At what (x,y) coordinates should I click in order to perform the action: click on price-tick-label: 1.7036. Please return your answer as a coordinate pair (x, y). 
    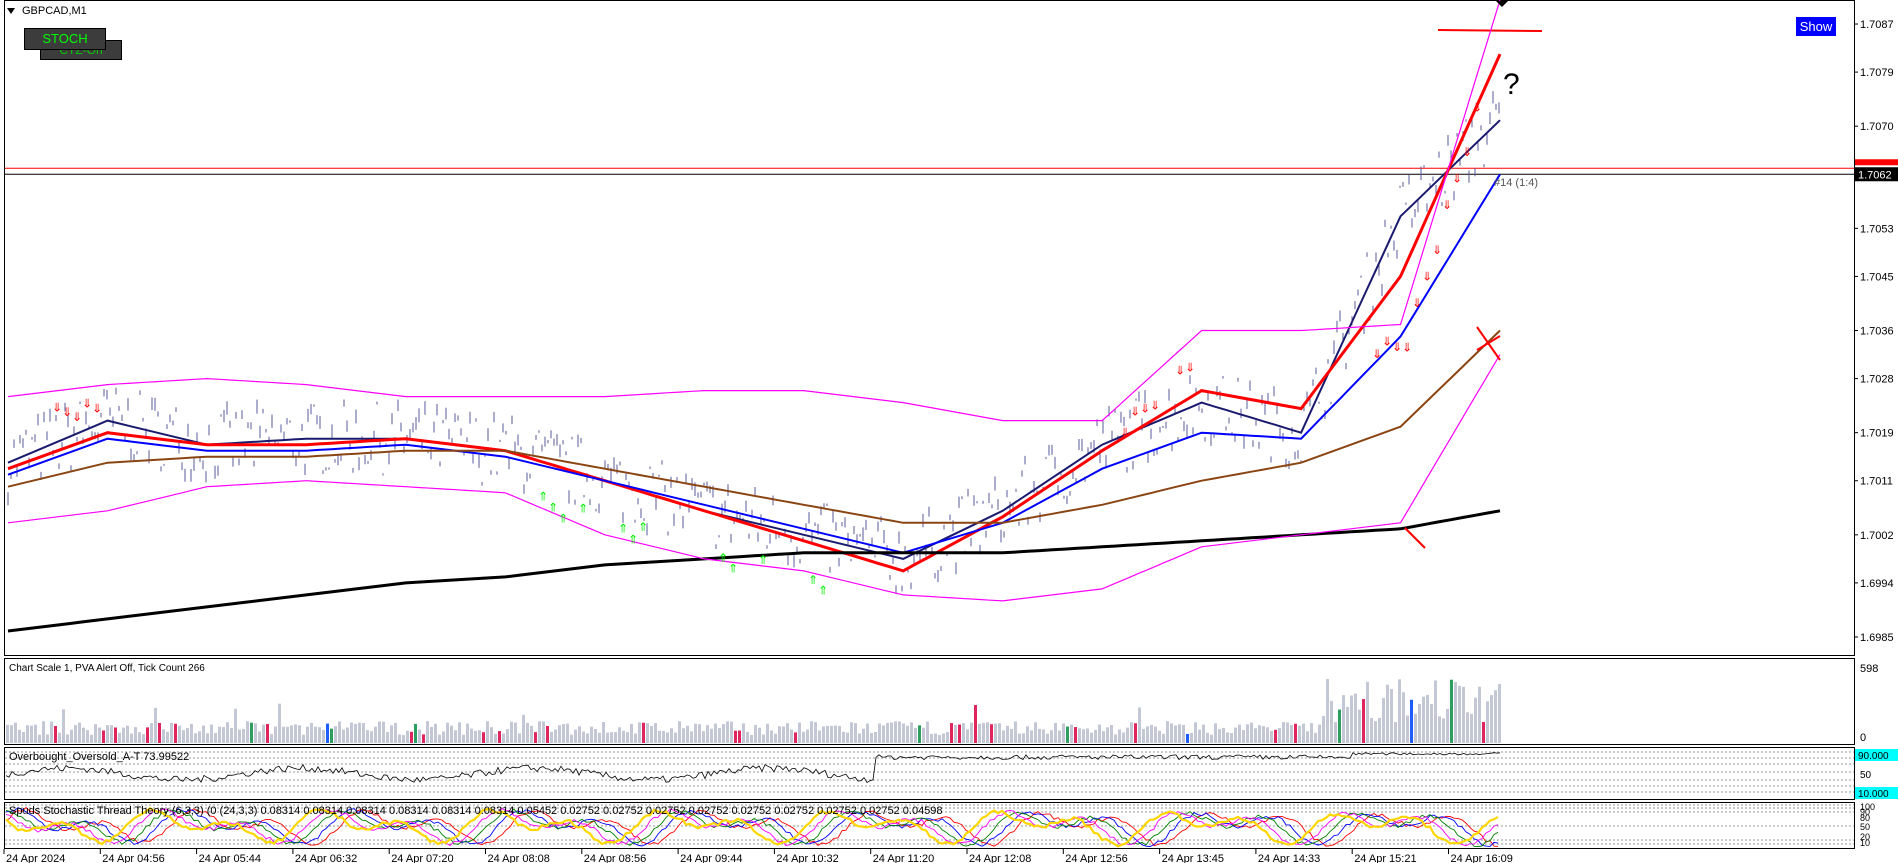
    Looking at the image, I should click on (1877, 332).